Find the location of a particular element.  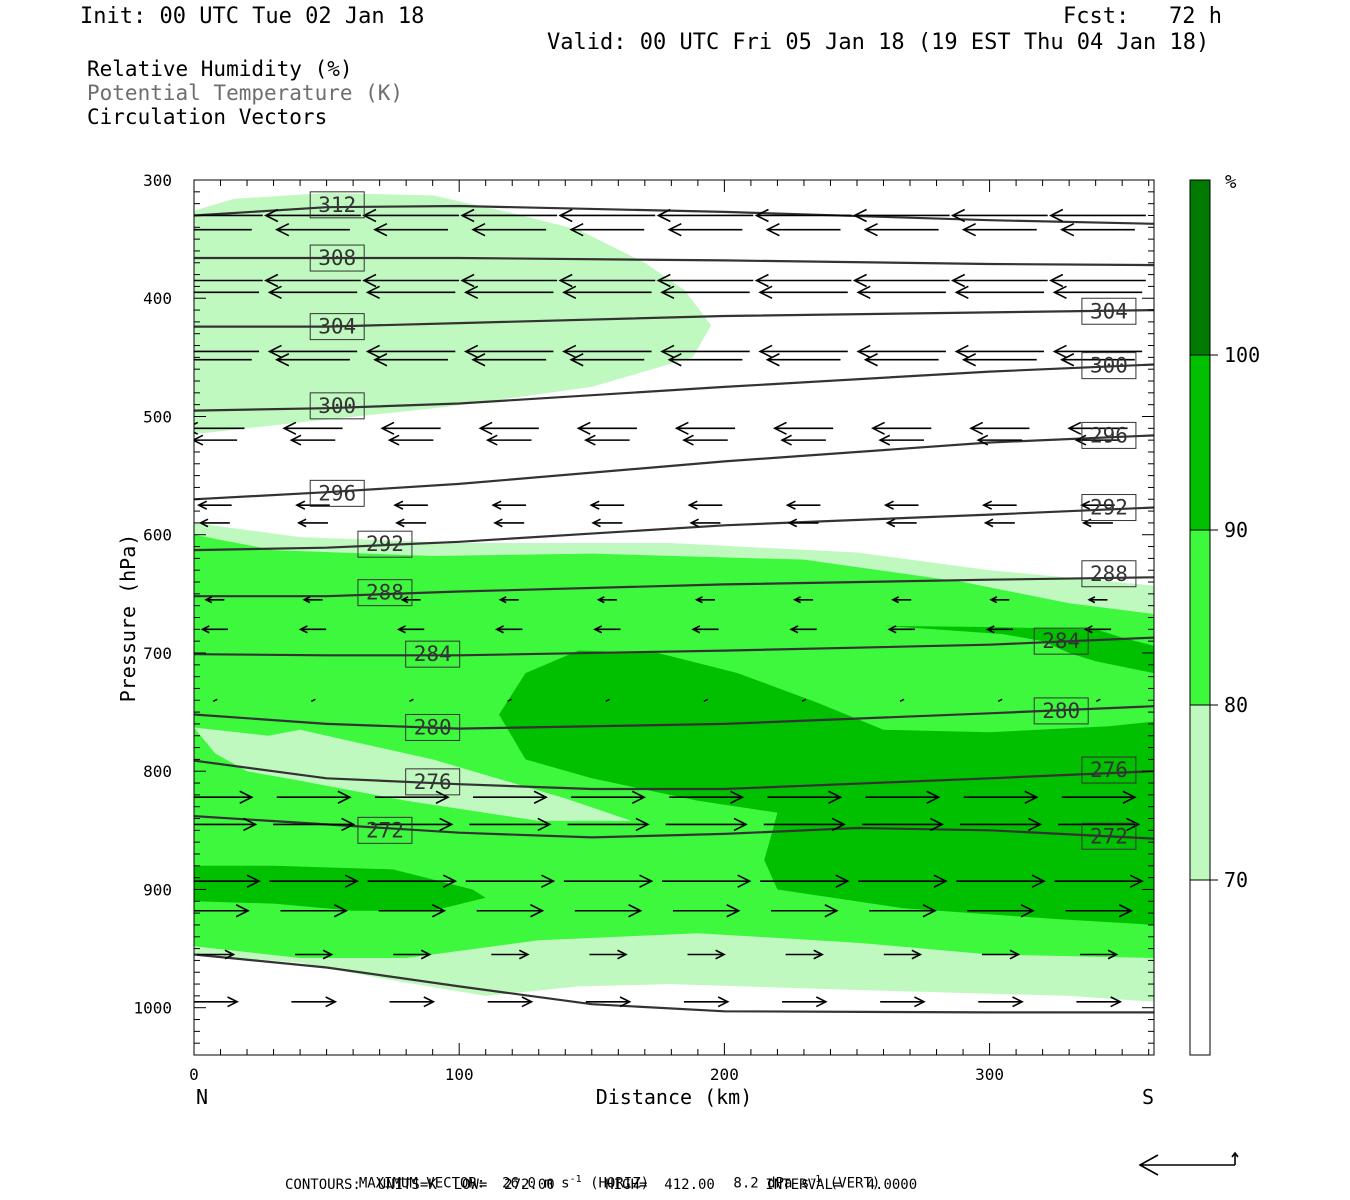

y-tick-label: 400 is located at coordinates (157, 298).